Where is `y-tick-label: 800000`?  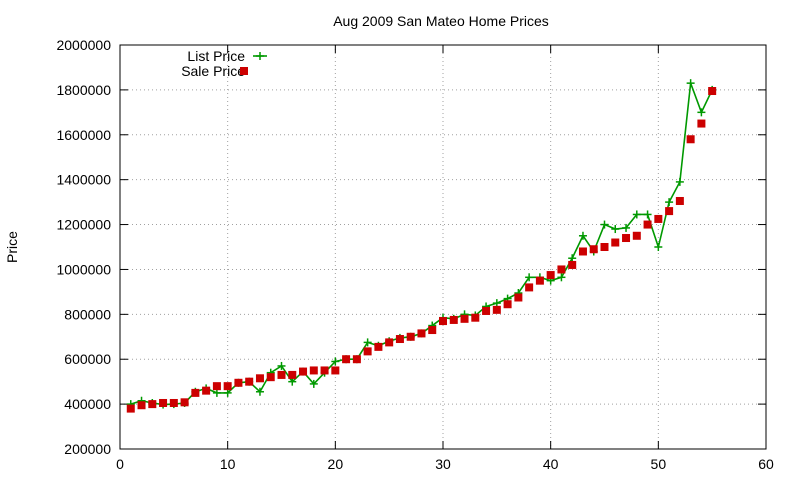
y-tick-label: 800000 is located at coordinates (87, 314).